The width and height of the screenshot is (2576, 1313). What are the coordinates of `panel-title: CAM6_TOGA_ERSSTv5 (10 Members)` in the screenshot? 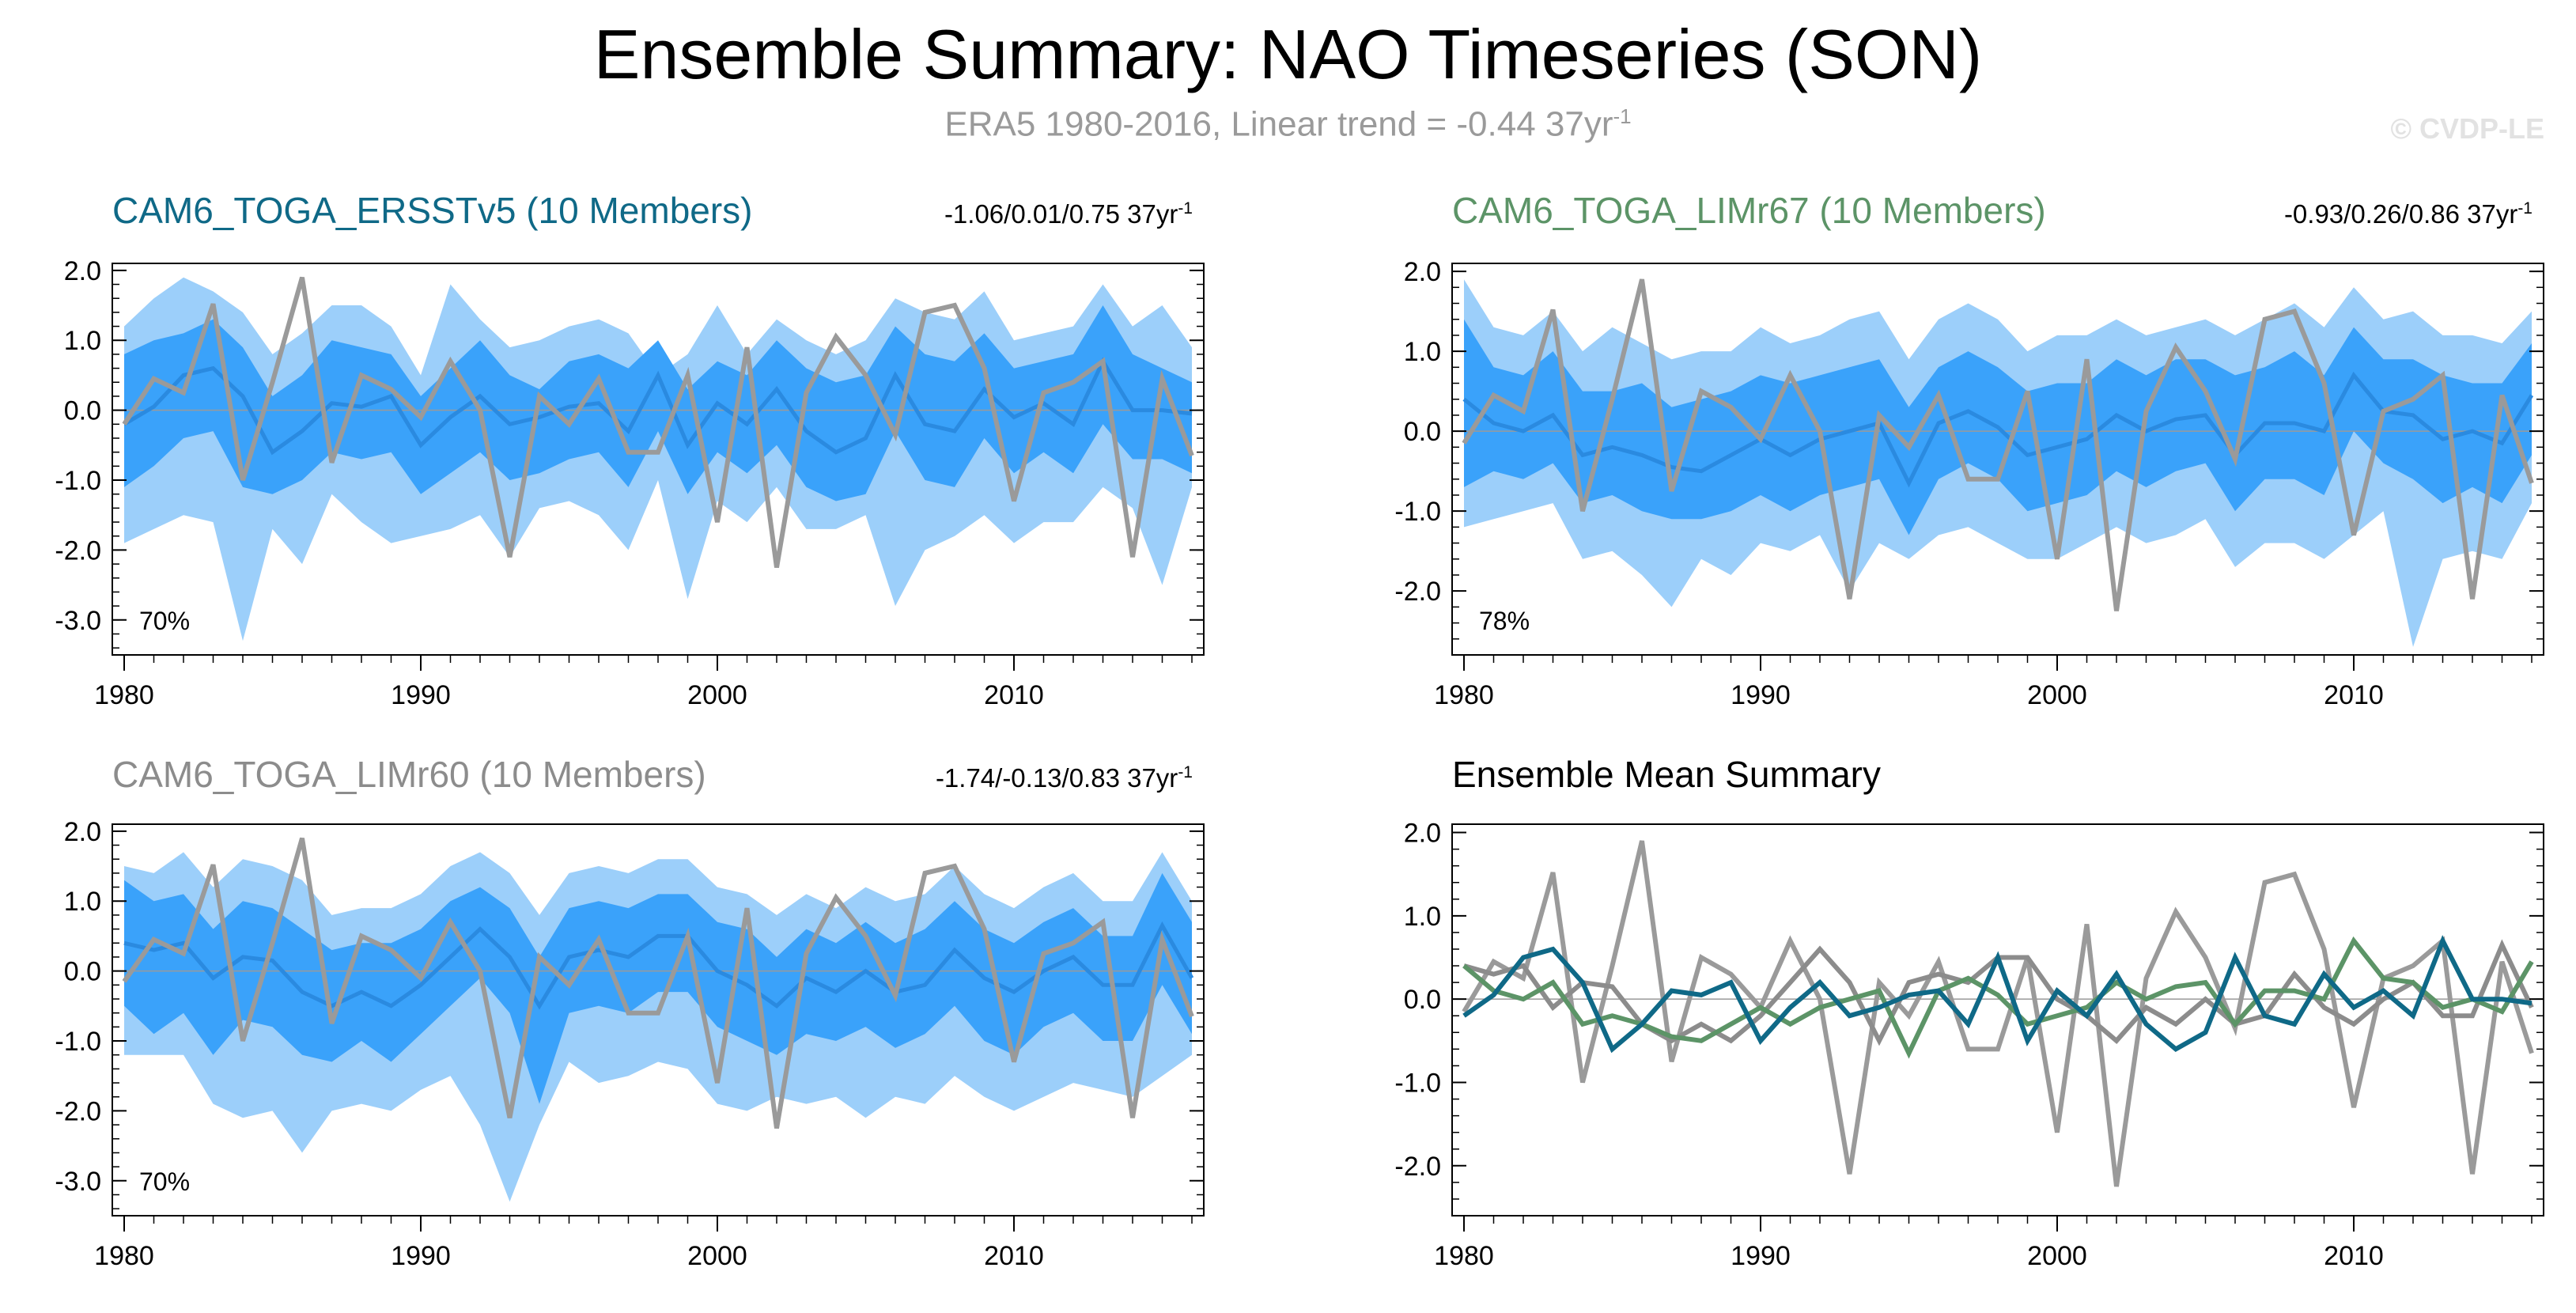 It's located at (433, 210).